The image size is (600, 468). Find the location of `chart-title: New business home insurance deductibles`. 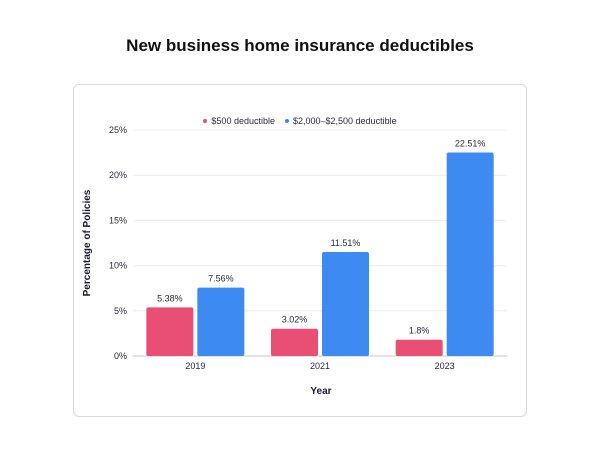

chart-title: New business home insurance deductibles is located at coordinates (300, 45).